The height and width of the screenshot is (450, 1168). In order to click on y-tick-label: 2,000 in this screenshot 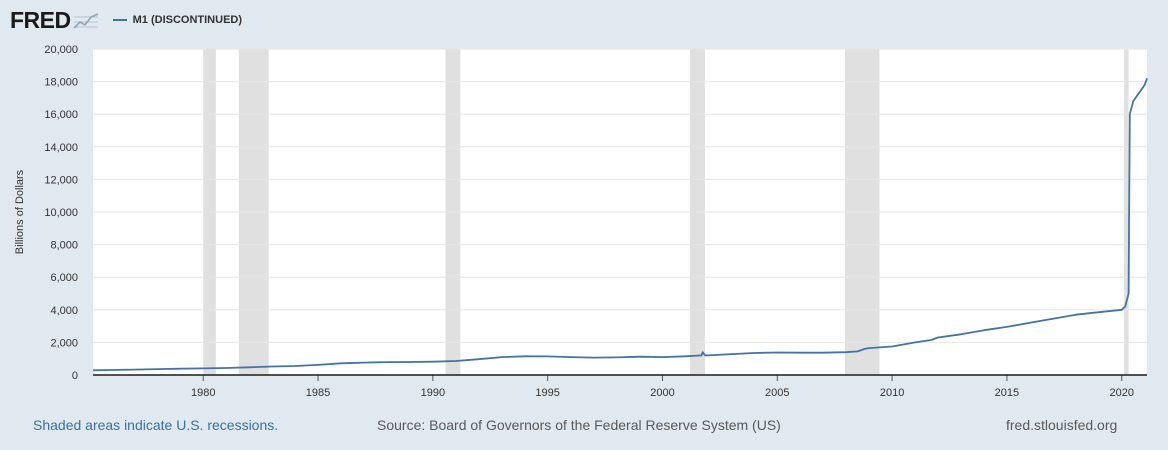, I will do `click(64, 343)`.